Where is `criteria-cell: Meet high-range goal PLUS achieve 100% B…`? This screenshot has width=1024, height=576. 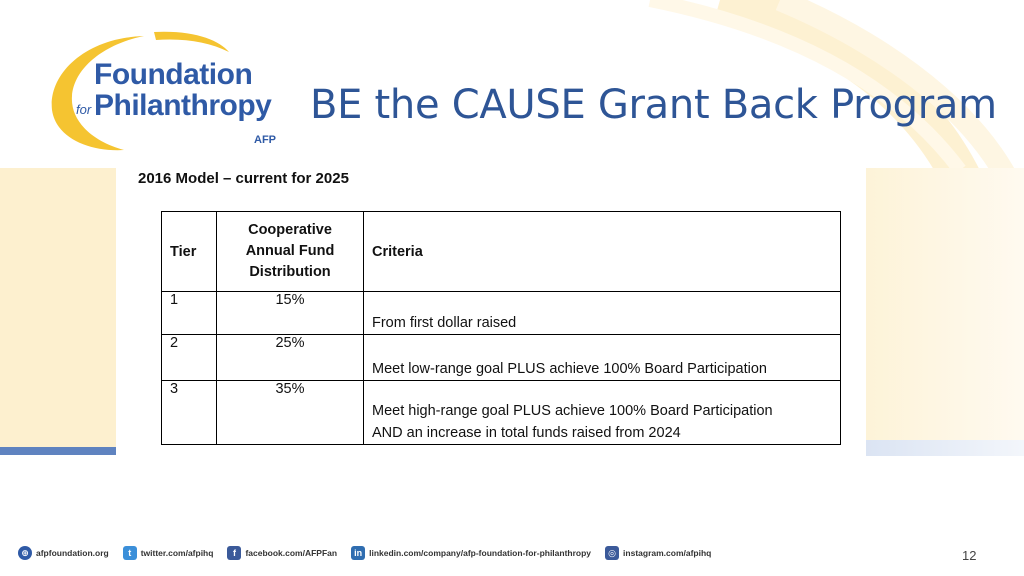
criteria-cell: Meet high-range goal PLUS achieve 100% B… is located at coordinates (602, 412).